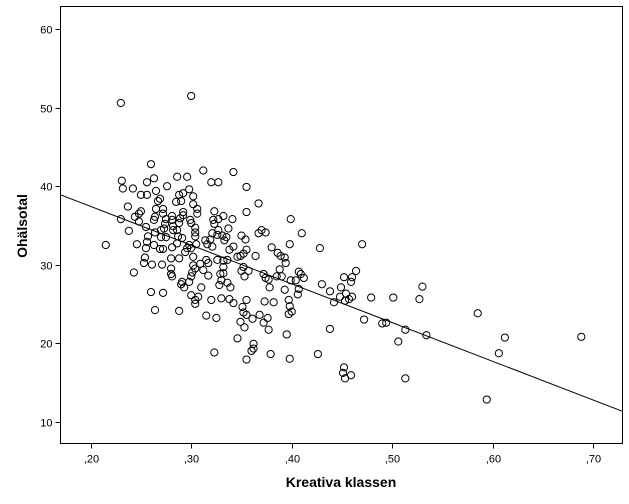 The image size is (629, 504). Describe the element at coordinates (392, 460) in the screenshot. I see `x-tick-label: ,50` at that location.